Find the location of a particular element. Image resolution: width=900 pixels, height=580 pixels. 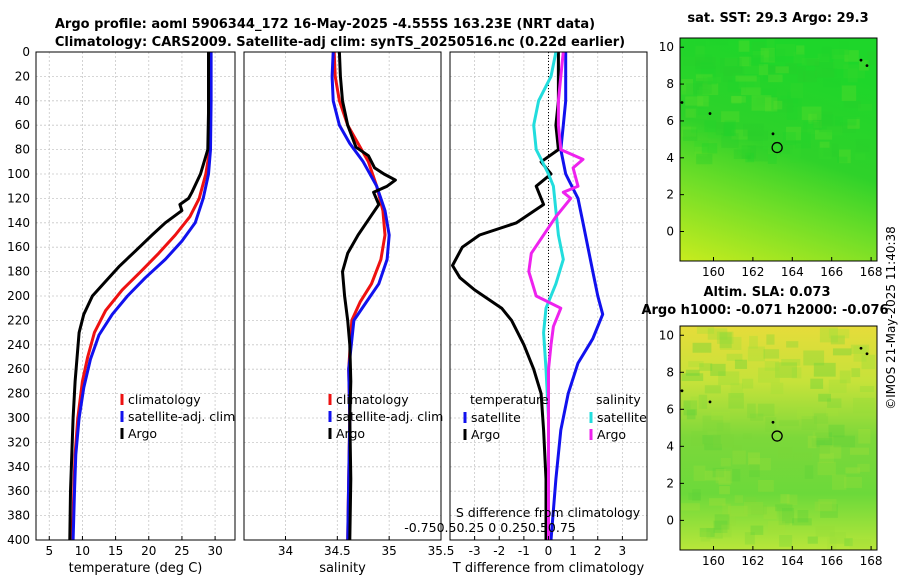

map-x-tick-label: 168 is located at coordinates (871, 561).